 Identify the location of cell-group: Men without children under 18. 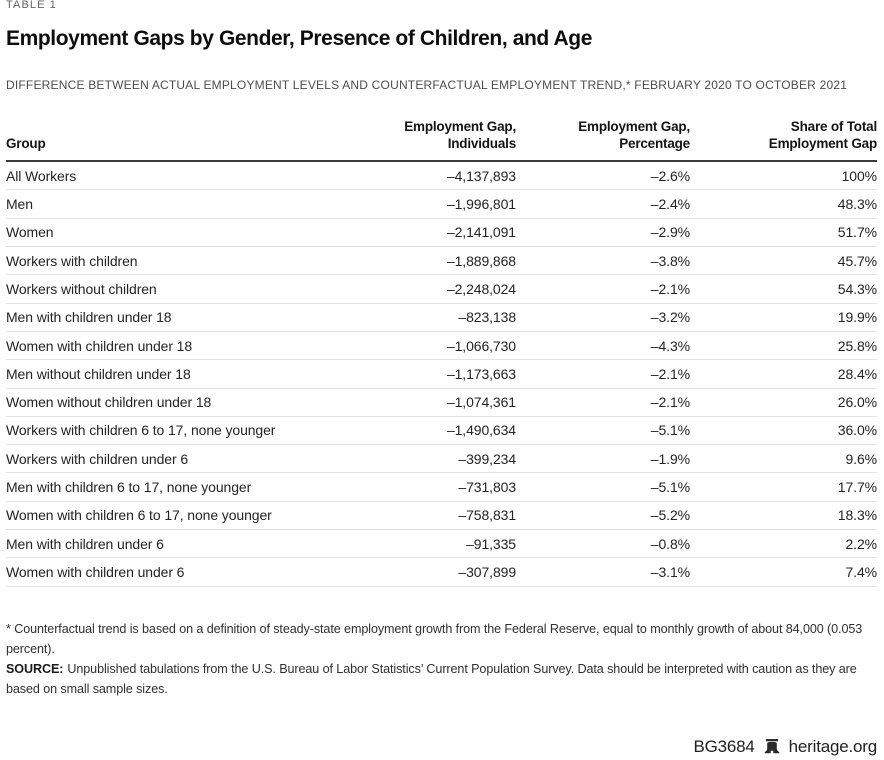
(98, 373).